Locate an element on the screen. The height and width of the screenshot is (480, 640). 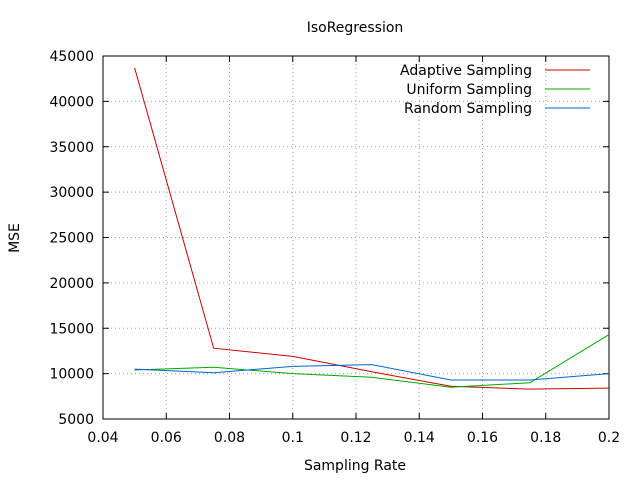
x-tick-label: 0.12 is located at coordinates (355, 438).